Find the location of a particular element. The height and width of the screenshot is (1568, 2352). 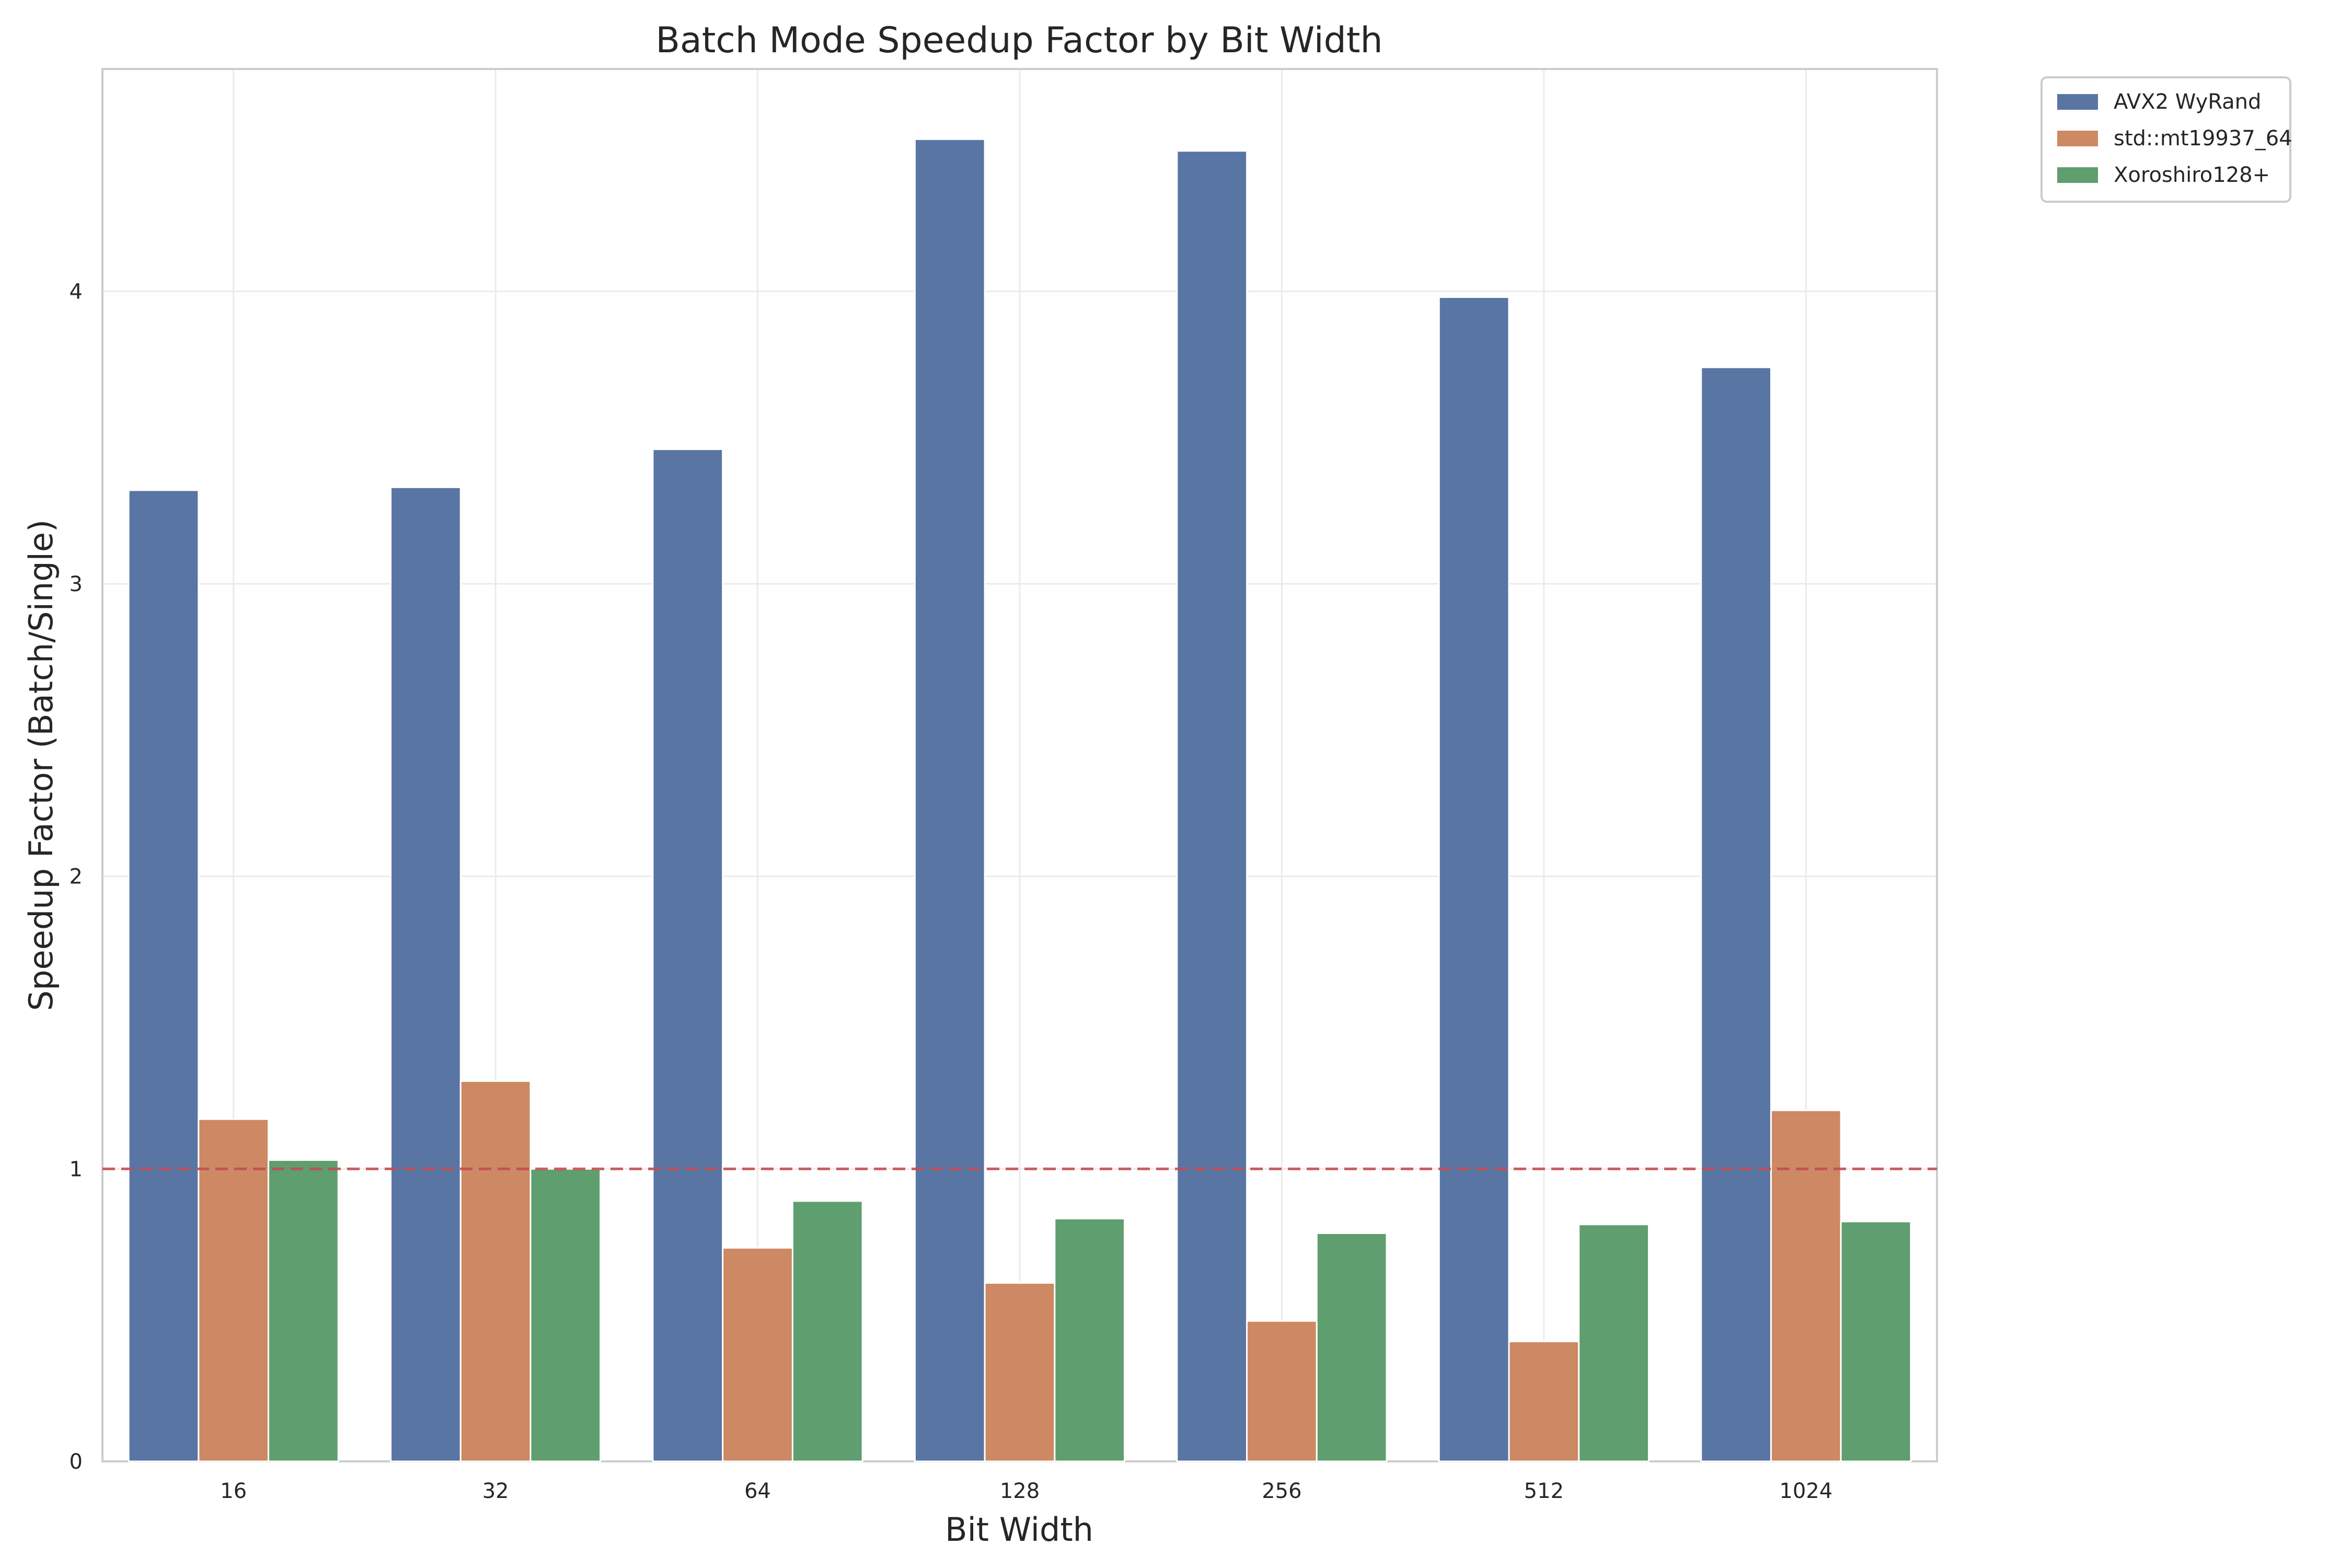

legend-label: AVX2 WyRand is located at coordinates (2187, 102).